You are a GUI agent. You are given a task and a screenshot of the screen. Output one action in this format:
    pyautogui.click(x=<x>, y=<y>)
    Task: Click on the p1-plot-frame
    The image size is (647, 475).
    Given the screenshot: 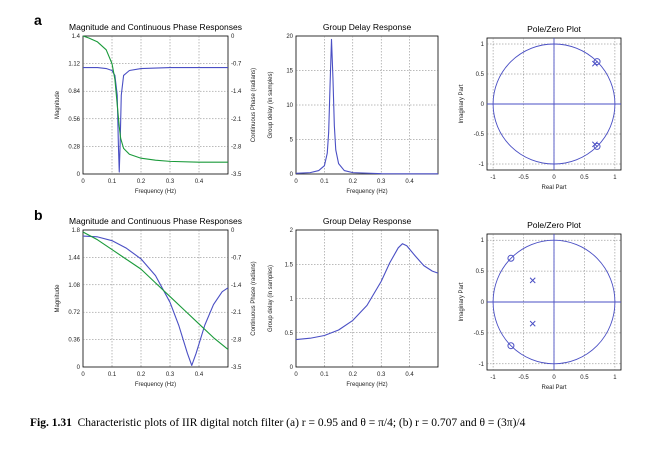 What is the action you would take?
    pyautogui.click(x=155, y=105)
    